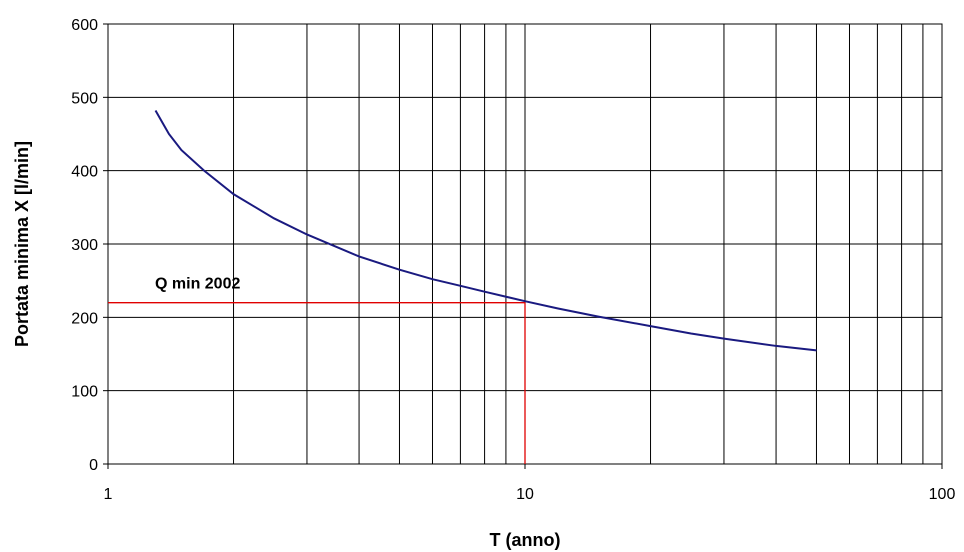 This screenshot has height=552, width=964. What do you see at coordinates (942, 494) in the screenshot?
I see `x-tick-label: 100` at bounding box center [942, 494].